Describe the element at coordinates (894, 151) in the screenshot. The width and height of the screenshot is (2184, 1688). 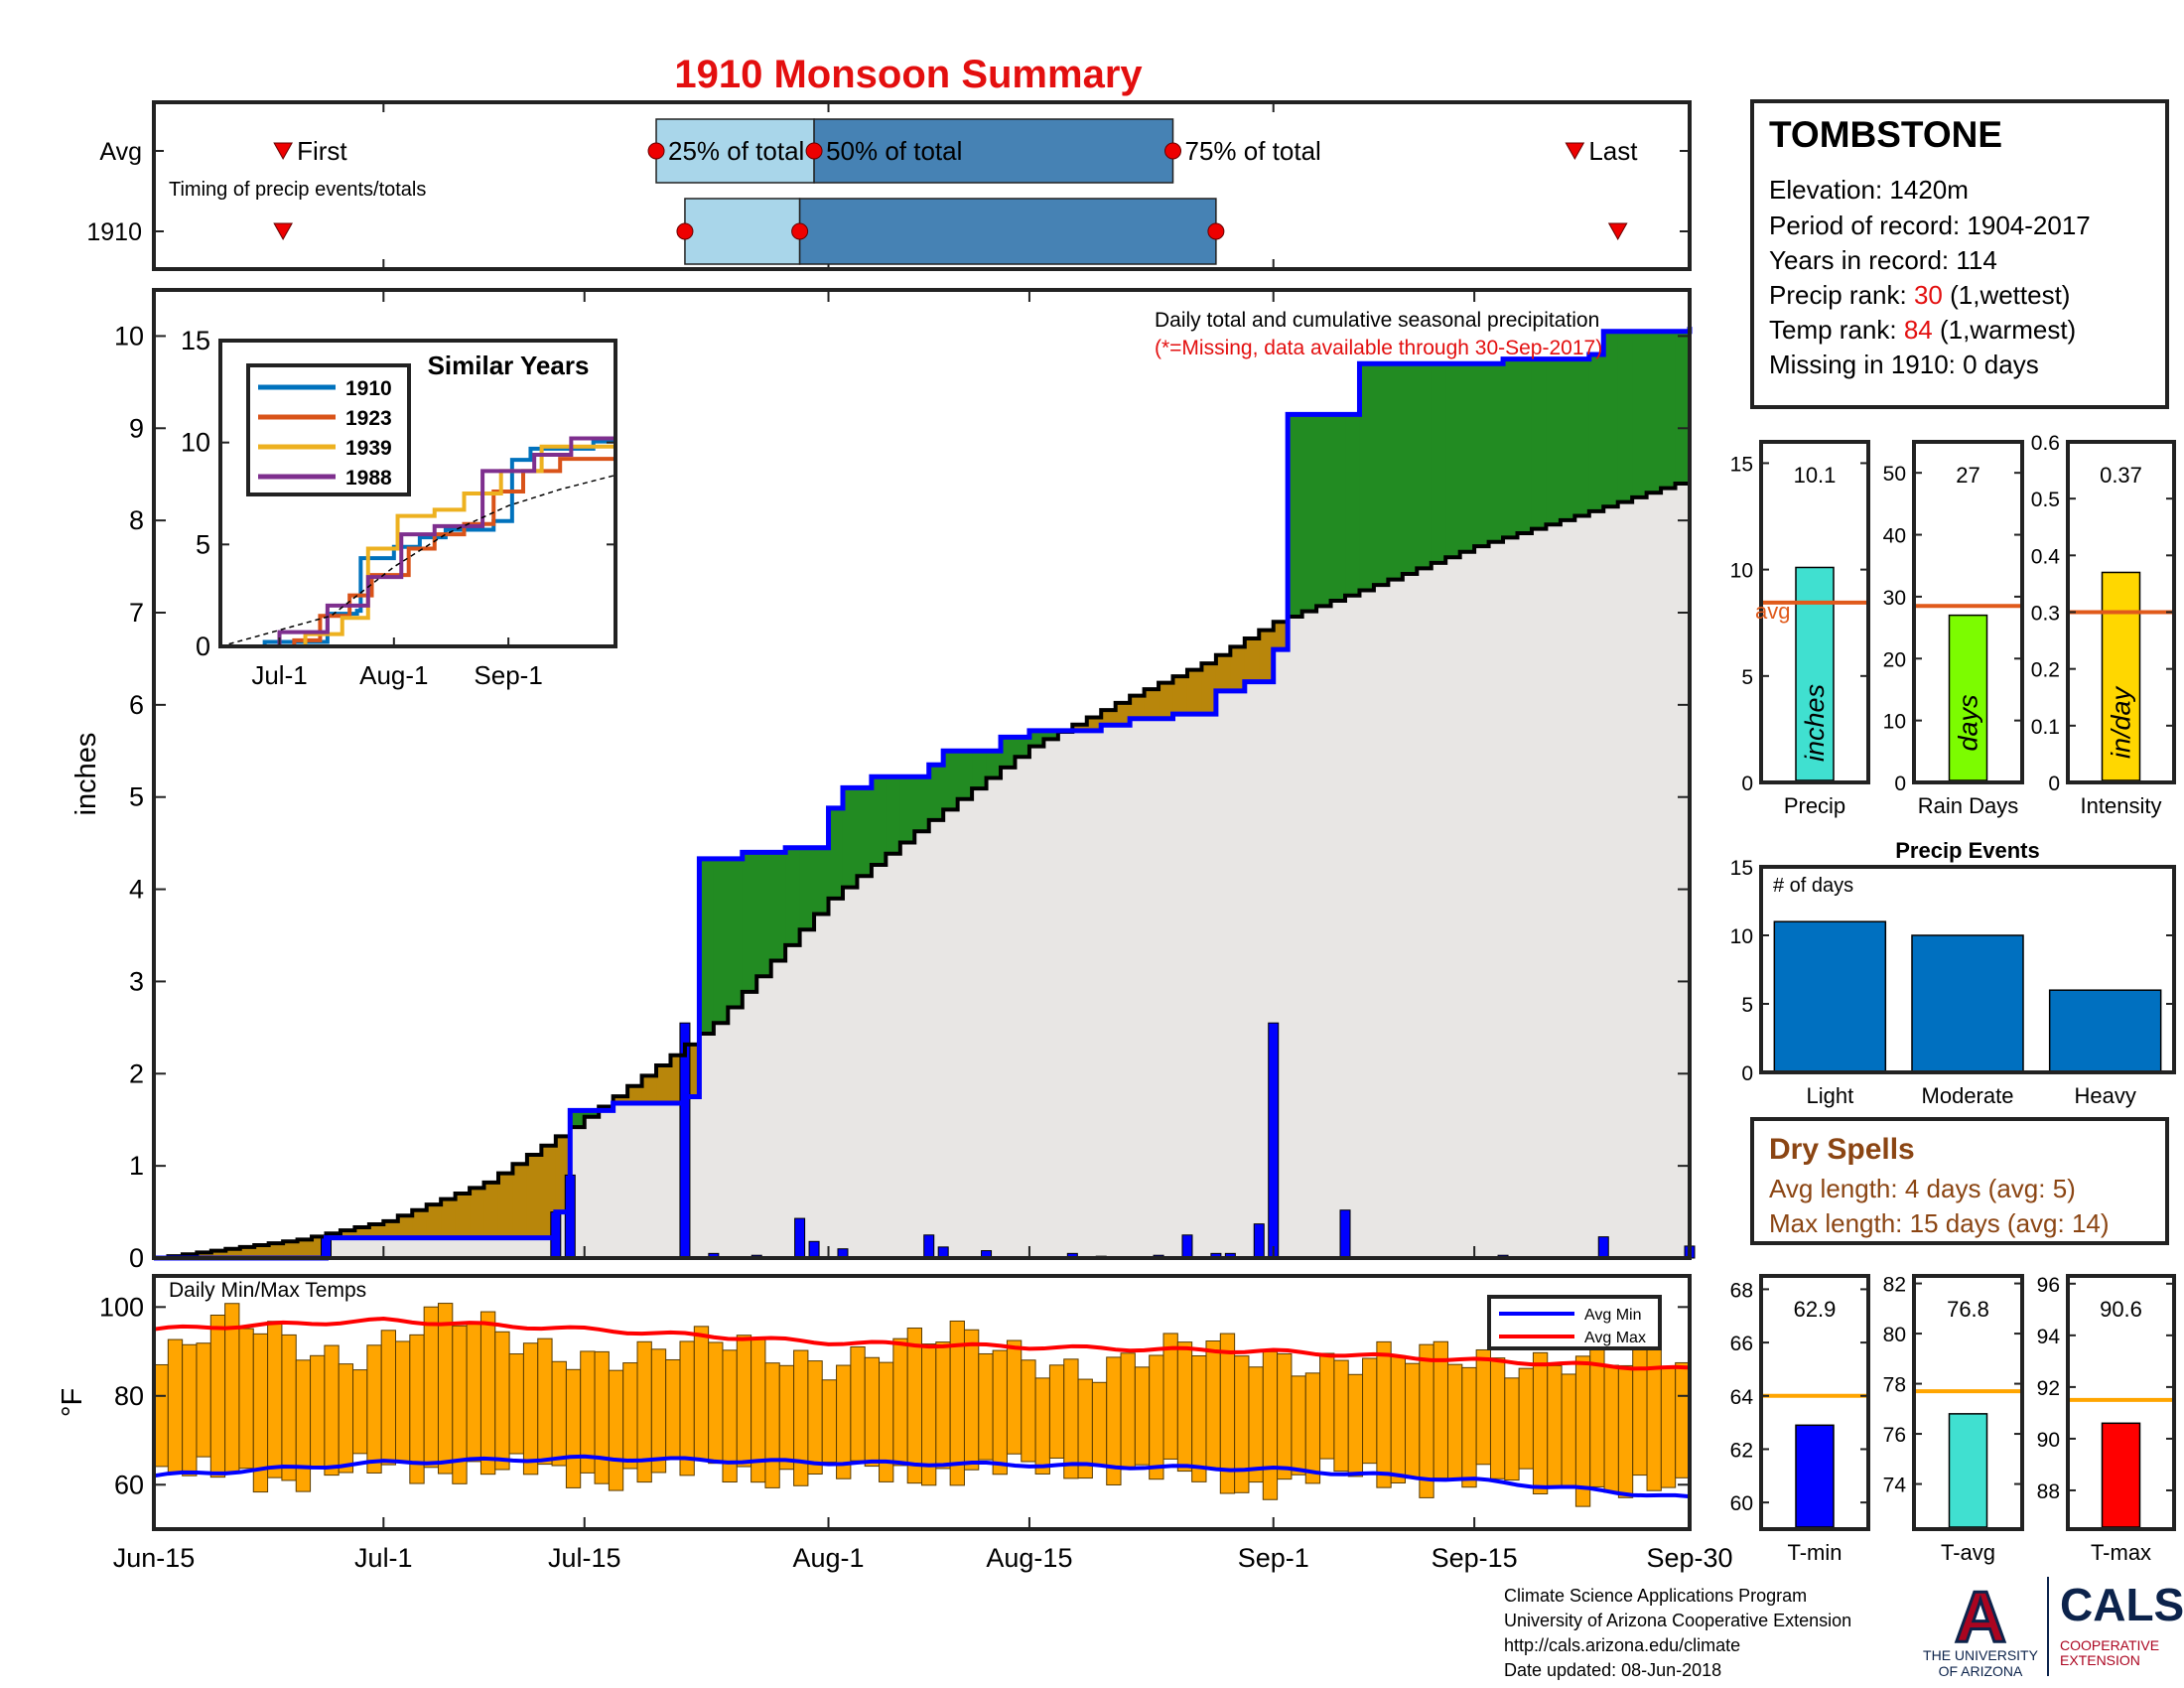
I see `label-50pct: 50% of total` at that location.